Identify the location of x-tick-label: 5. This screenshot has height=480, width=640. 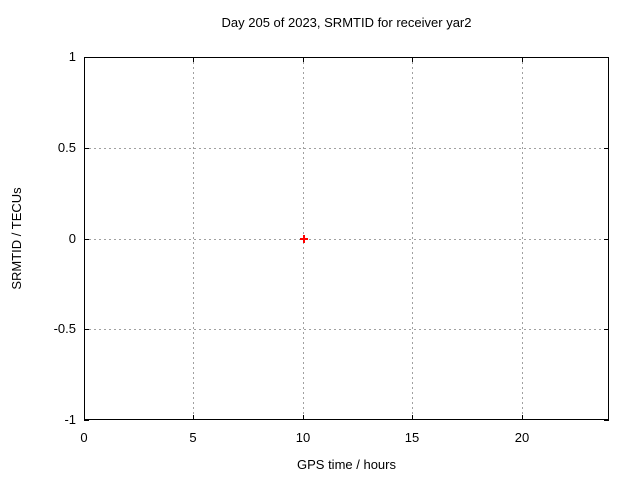
(193, 437).